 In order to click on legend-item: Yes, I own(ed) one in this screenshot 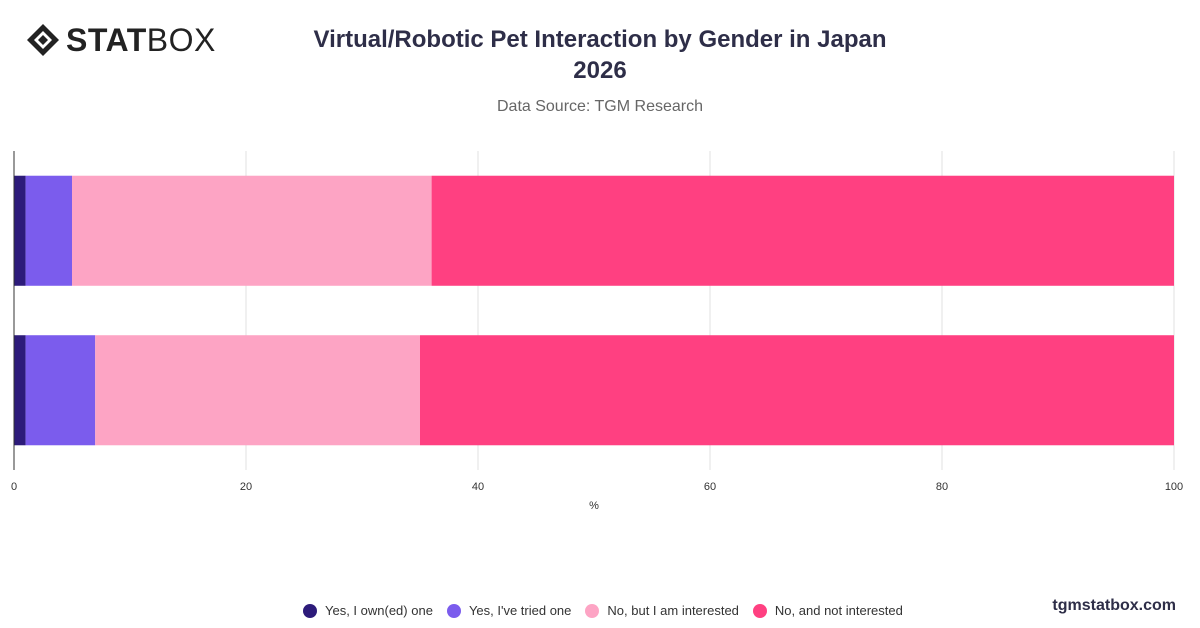, I will do `click(368, 610)`.